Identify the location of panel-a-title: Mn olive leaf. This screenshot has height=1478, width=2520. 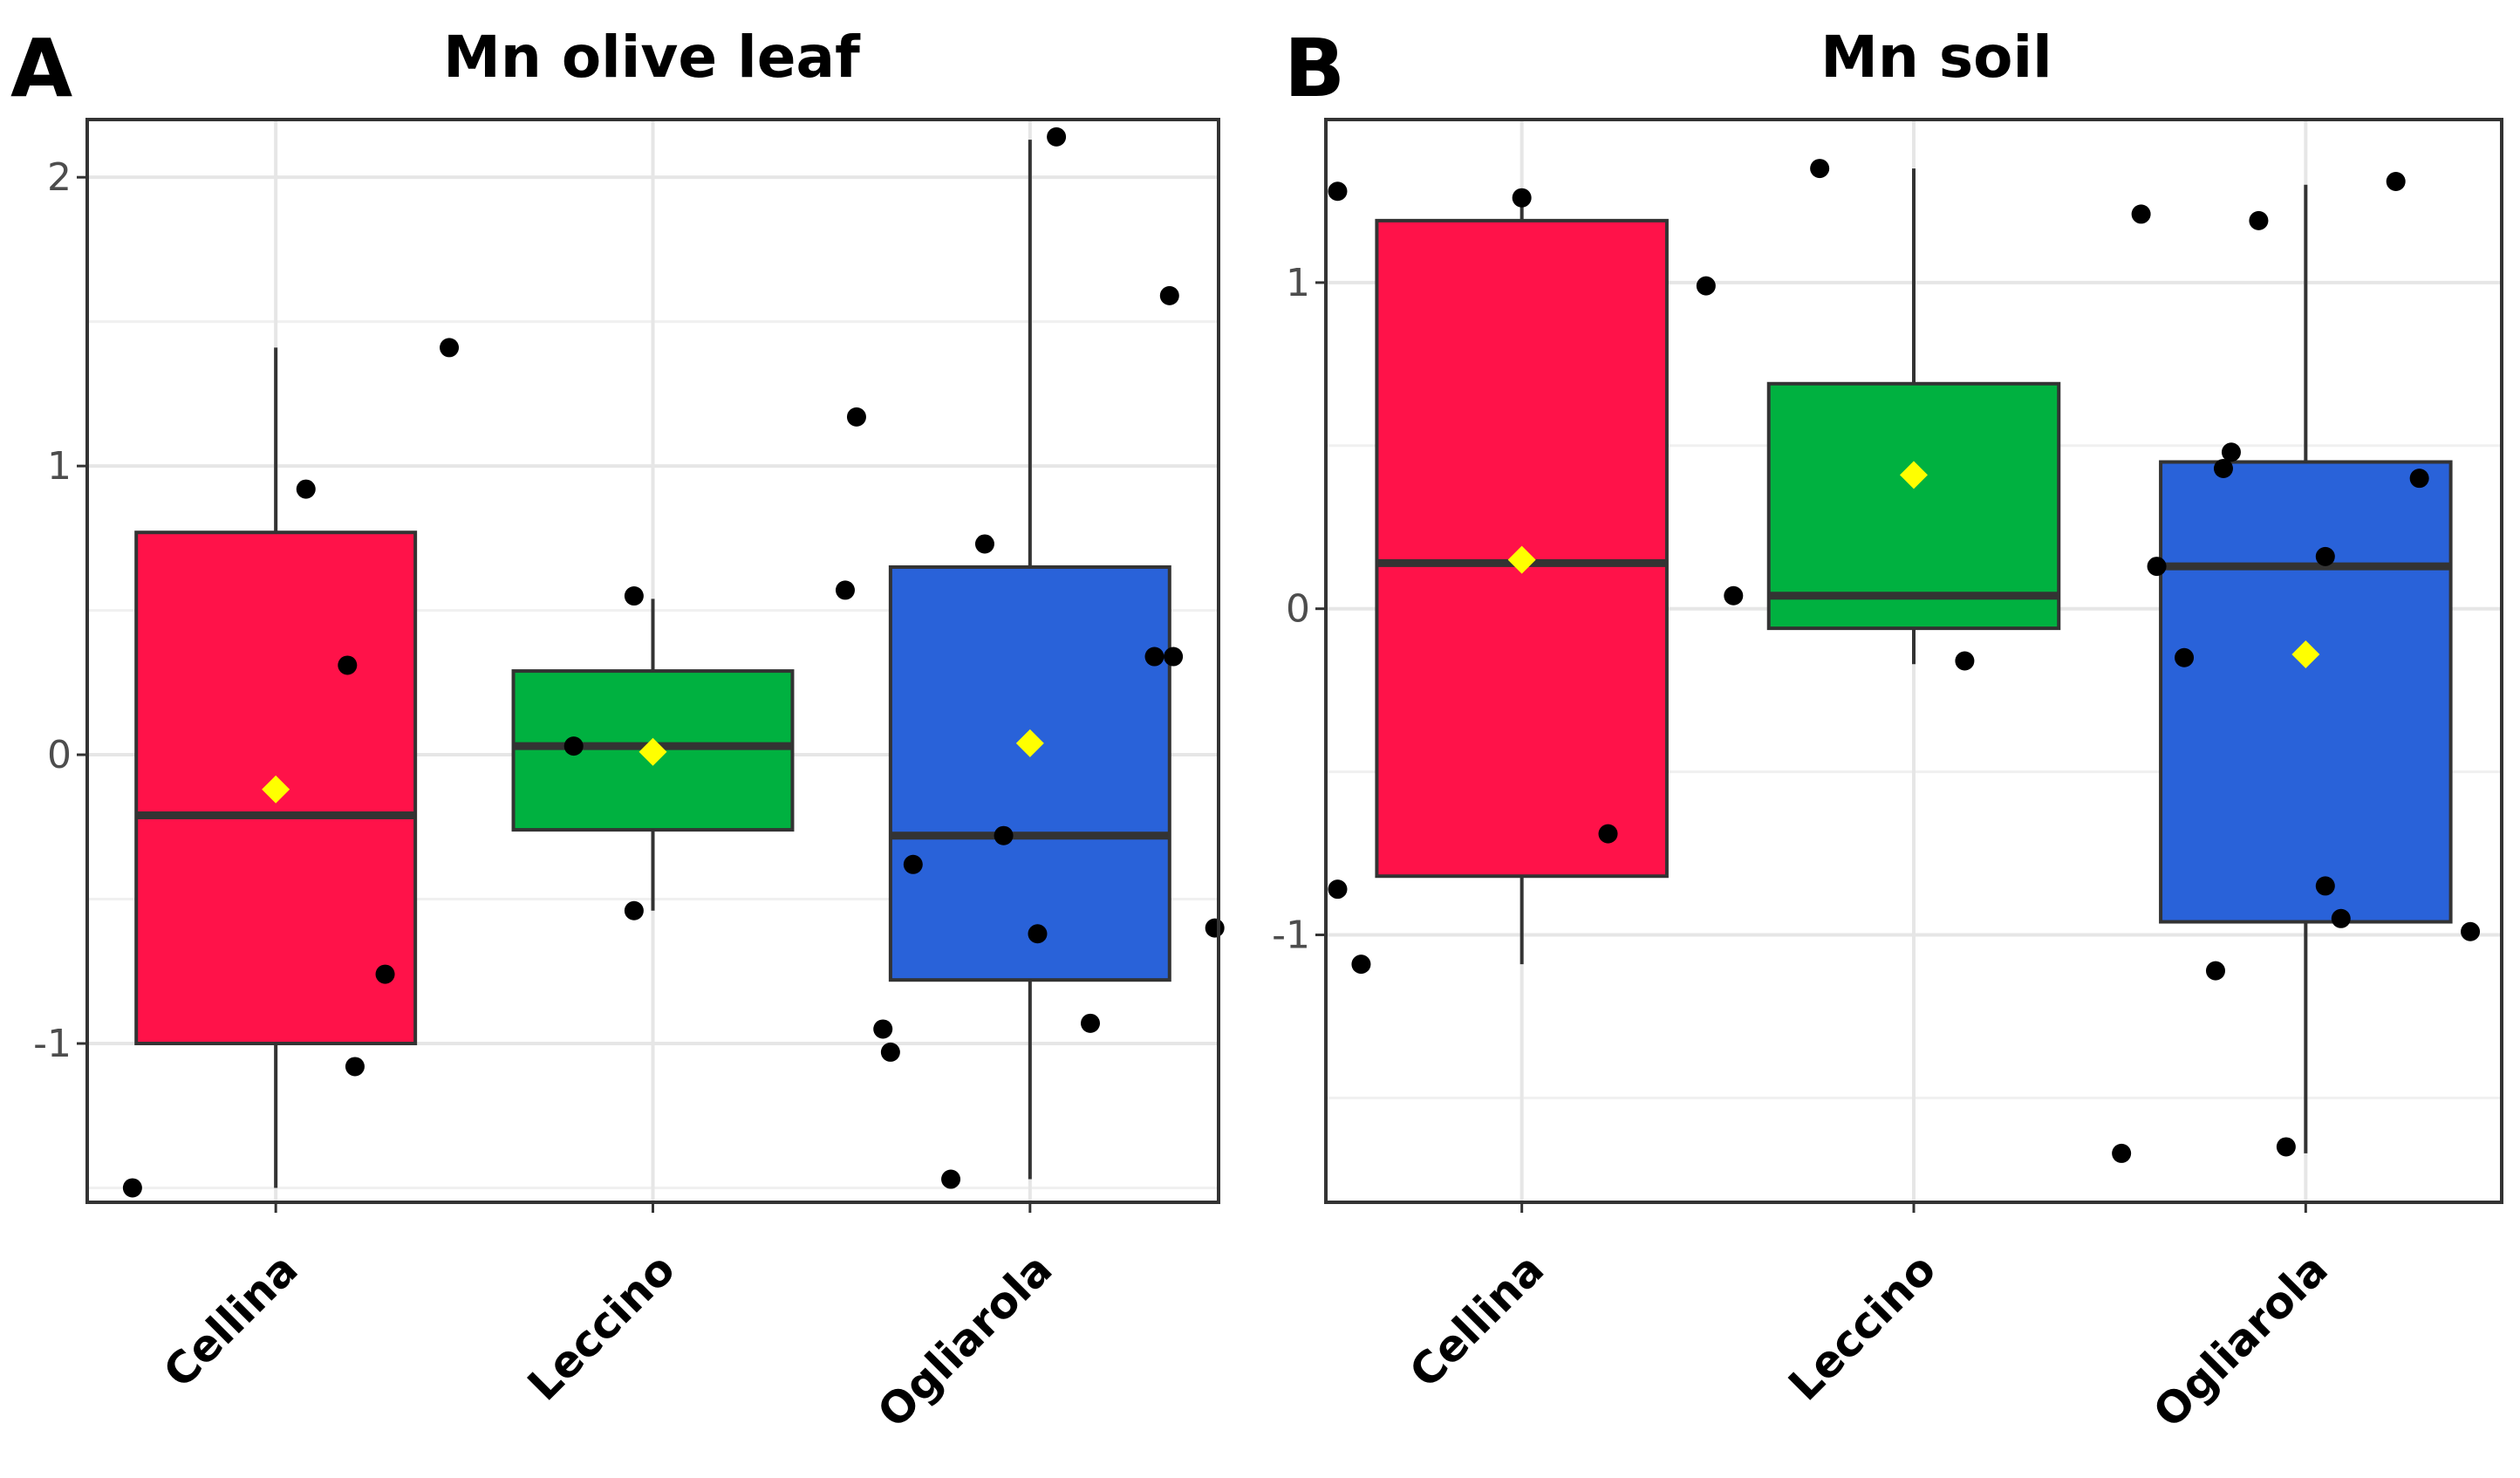
(652, 57).